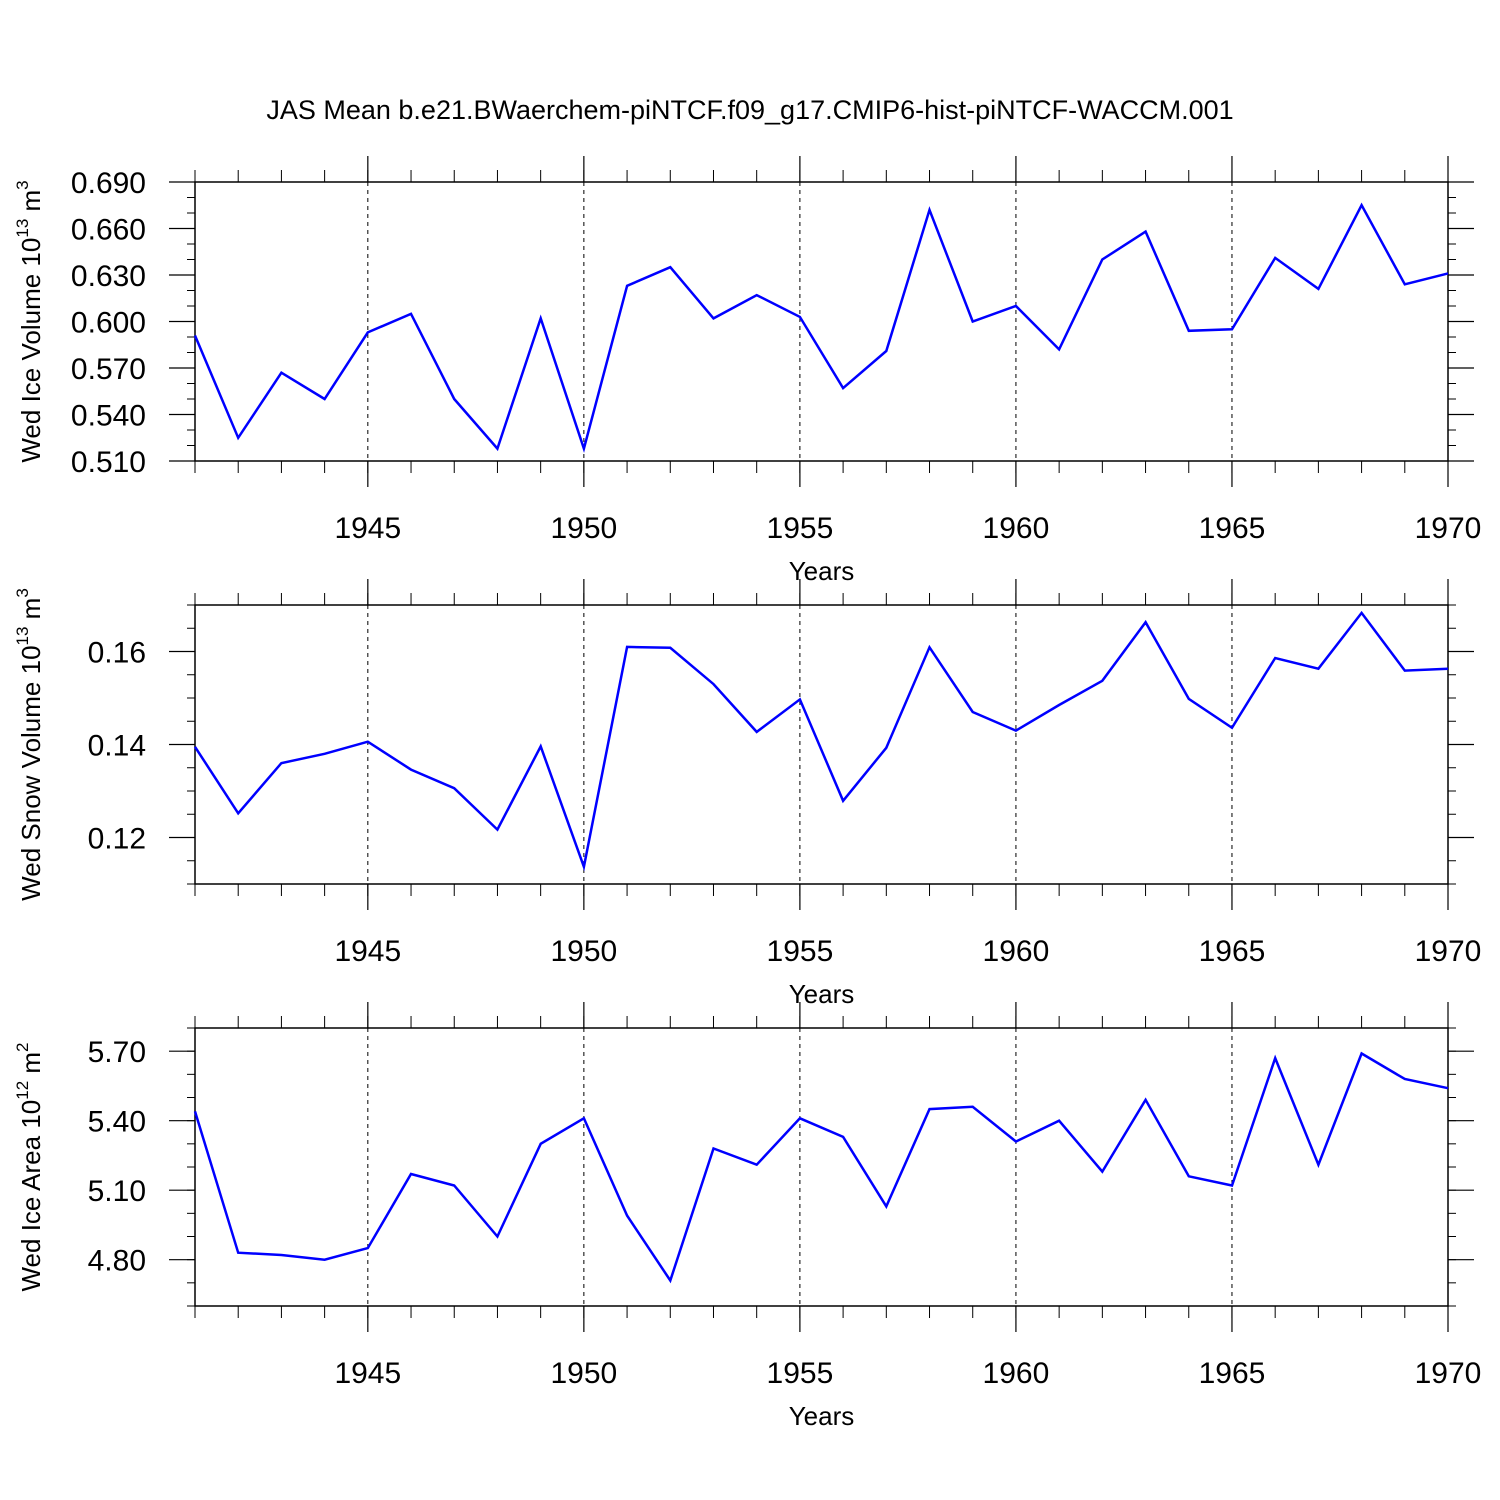 This screenshot has width=1500, height=1500. I want to click on y-tick-label: 4.80, so click(117, 1261).